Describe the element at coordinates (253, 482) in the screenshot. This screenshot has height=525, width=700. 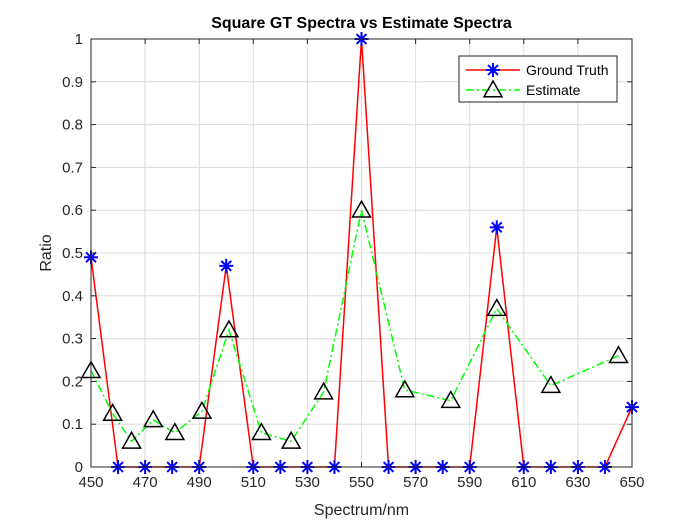
I see `x-tick-label: 510` at that location.